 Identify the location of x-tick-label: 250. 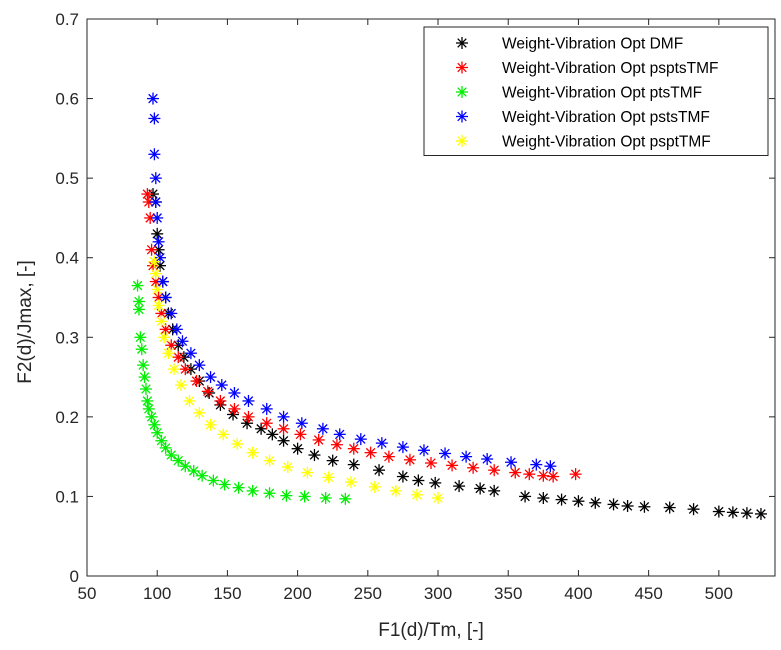
(368, 593).